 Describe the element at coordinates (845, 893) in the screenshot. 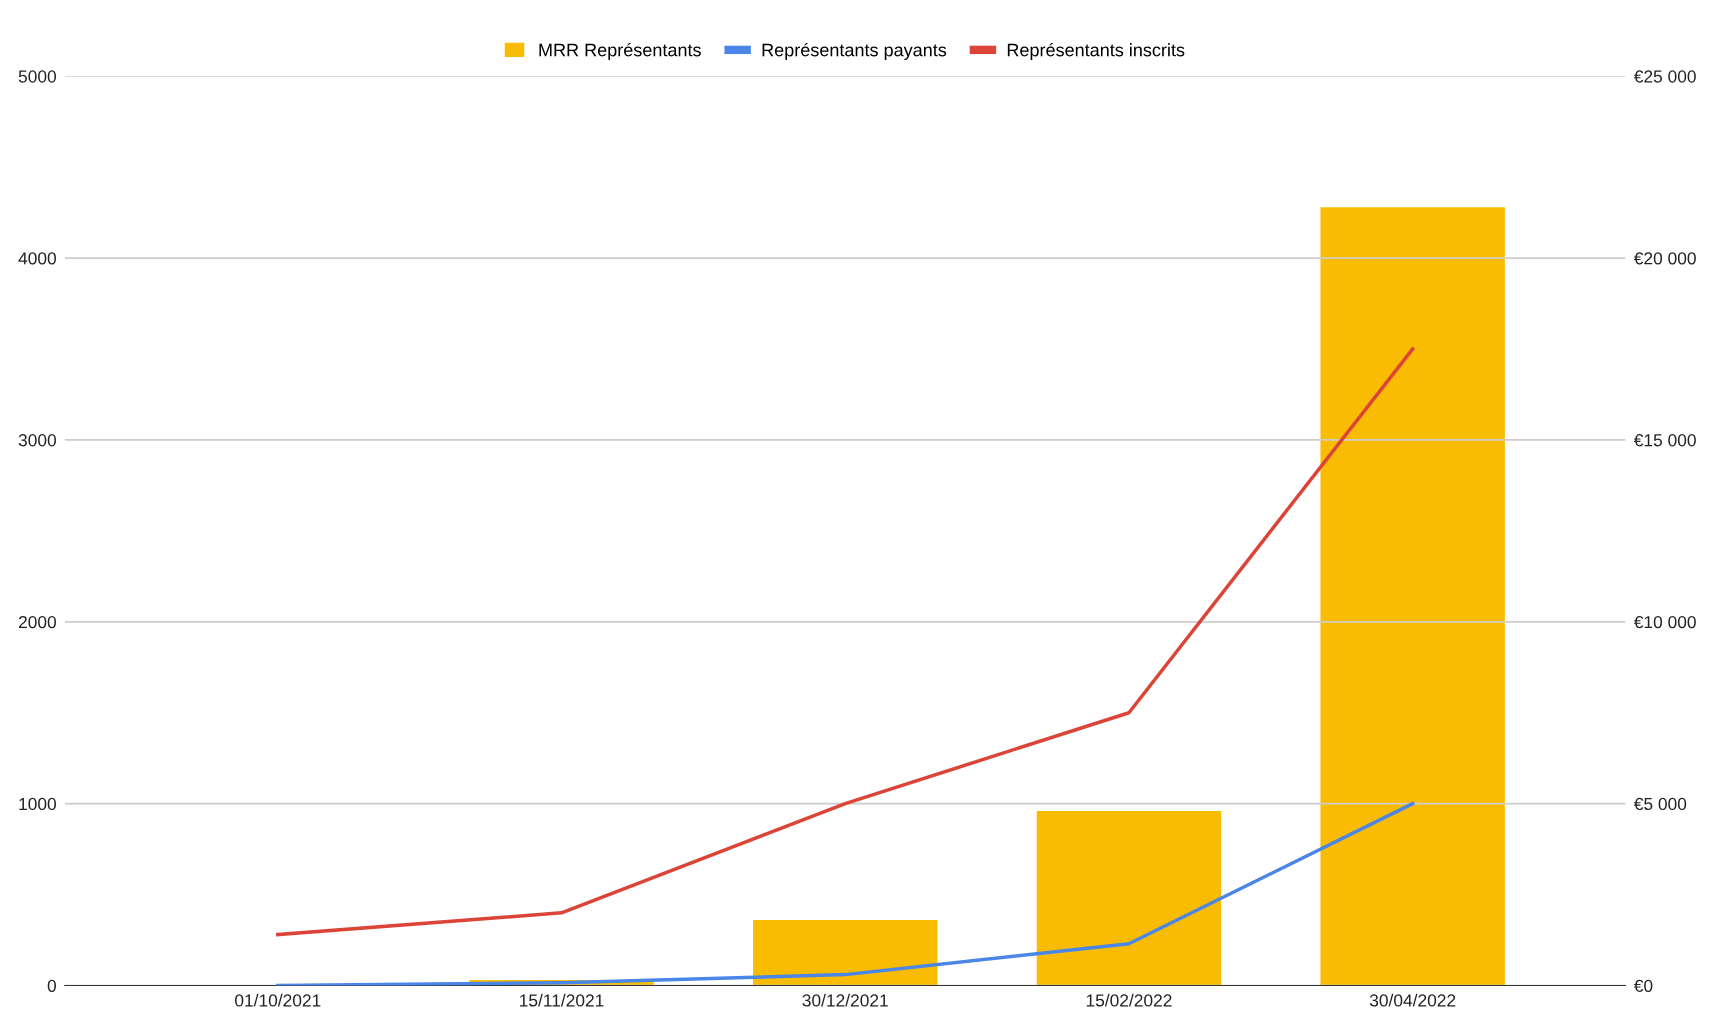

I see `line-series` at that location.